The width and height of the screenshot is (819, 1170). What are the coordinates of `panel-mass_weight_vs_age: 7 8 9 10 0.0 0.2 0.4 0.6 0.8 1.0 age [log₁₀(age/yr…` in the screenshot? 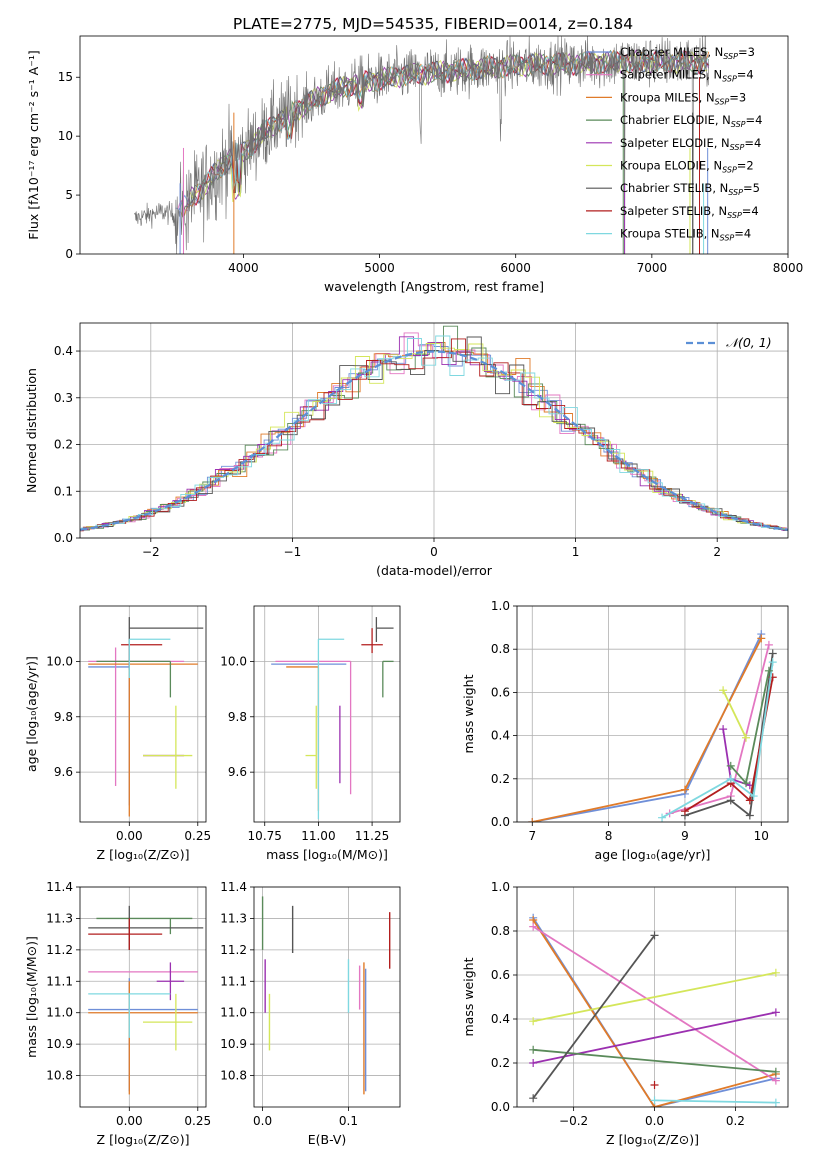 It's located at (625, 730).